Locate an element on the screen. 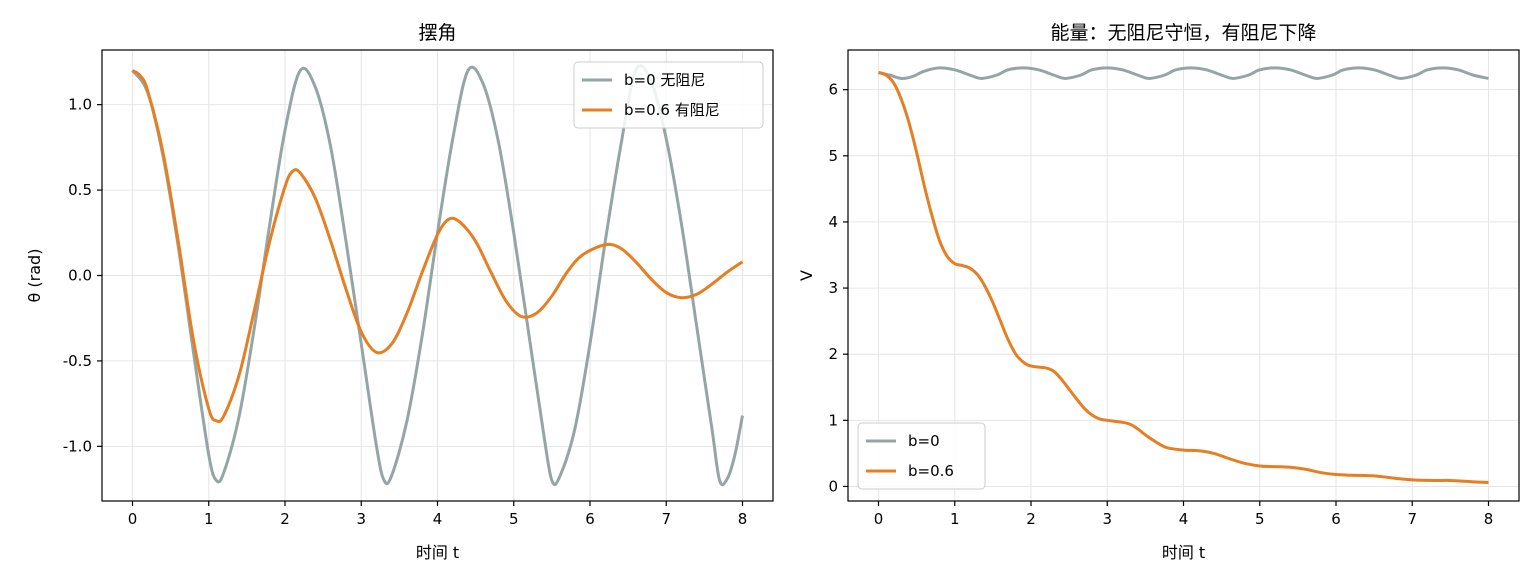 The width and height of the screenshot is (1540, 588). legend: b=0 无阻尼 b=0.6 有阻尼 is located at coordinates (668, 95).